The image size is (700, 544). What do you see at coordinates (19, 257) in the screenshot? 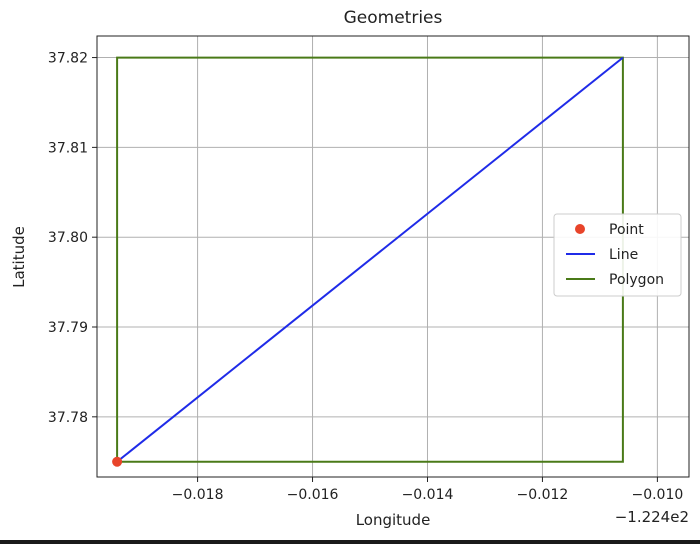
I see `y-axis-label: Latitude` at bounding box center [19, 257].